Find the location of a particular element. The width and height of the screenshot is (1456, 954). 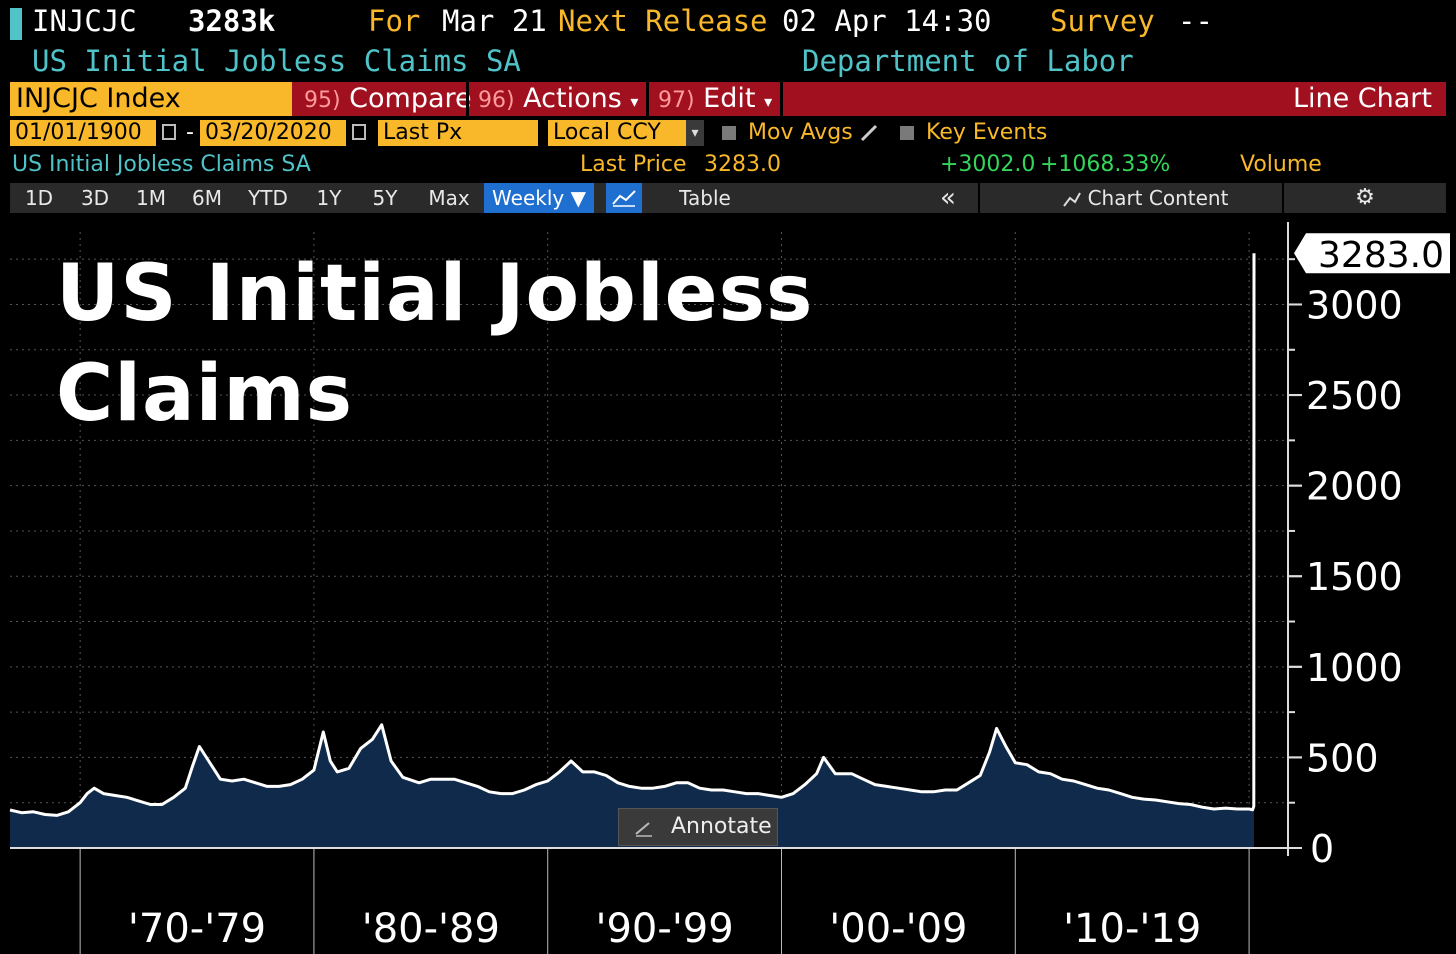

volume-label: Volume is located at coordinates (1281, 164).